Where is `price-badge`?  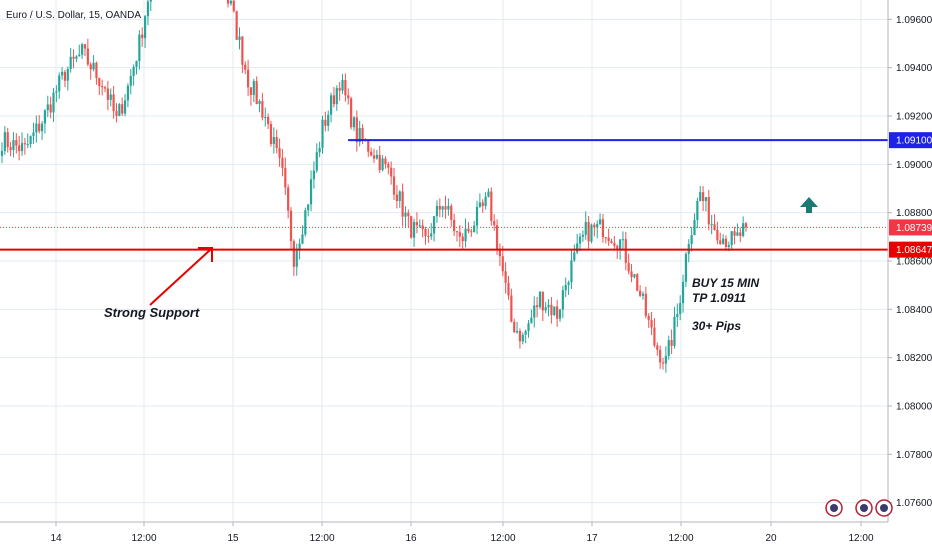
price-badge is located at coordinates (910, 140).